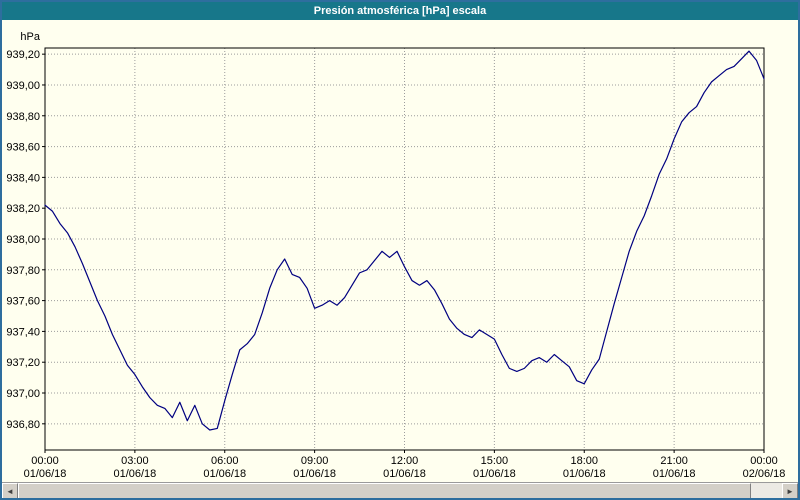 Image resolution: width=800 pixels, height=500 pixels. Describe the element at coordinates (23, 302) in the screenshot. I see `y-tick-label: 937,60` at that location.